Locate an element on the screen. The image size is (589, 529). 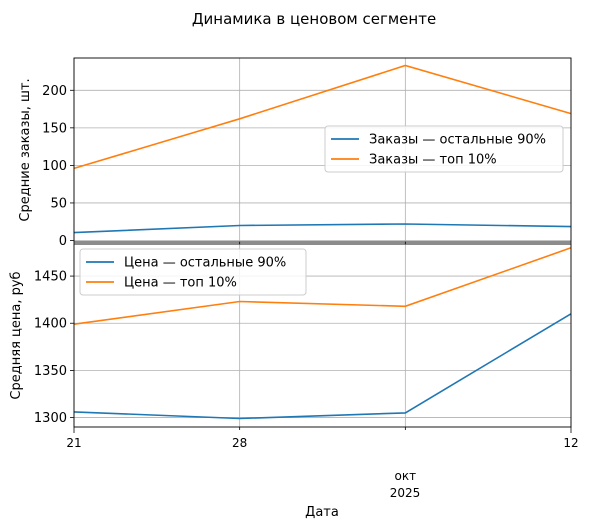
legend-label: Заказы — остальные 90% is located at coordinates (457, 140).